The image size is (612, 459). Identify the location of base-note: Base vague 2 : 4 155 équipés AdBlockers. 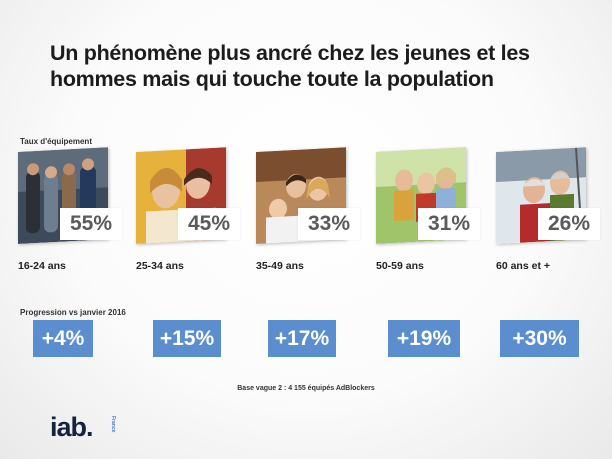
(306, 388).